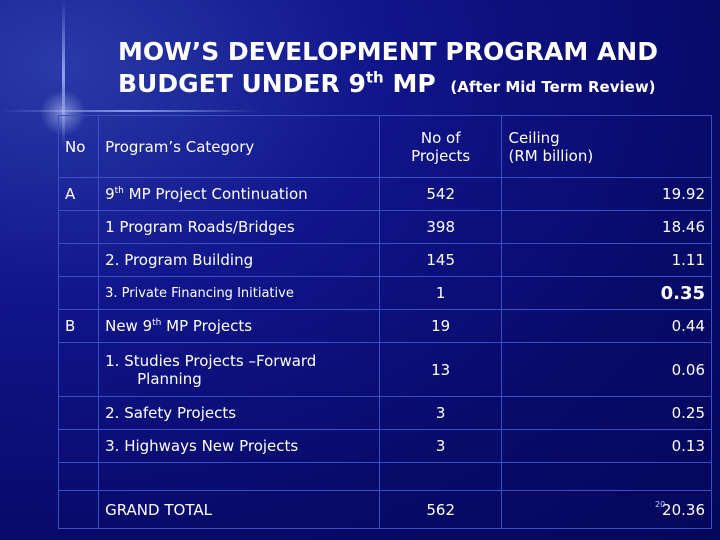 The height and width of the screenshot is (540, 720). I want to click on row-category: 3. Private Financing Initiative, so click(239, 293).